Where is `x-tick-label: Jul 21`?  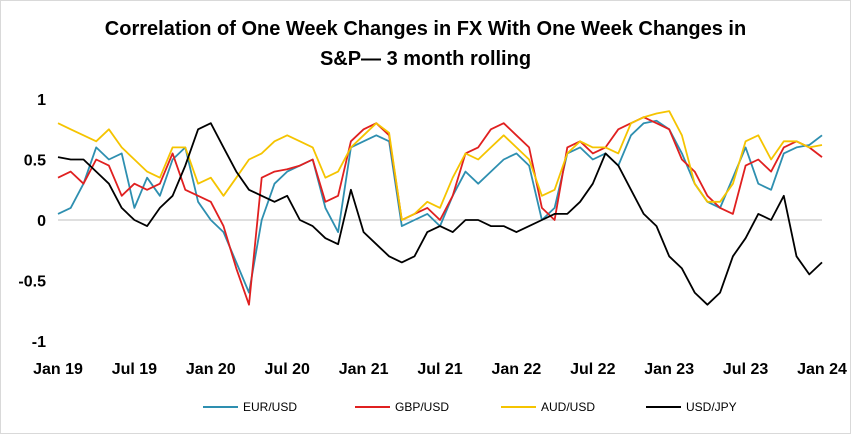 x-tick-label: Jul 21 is located at coordinates (439, 369).